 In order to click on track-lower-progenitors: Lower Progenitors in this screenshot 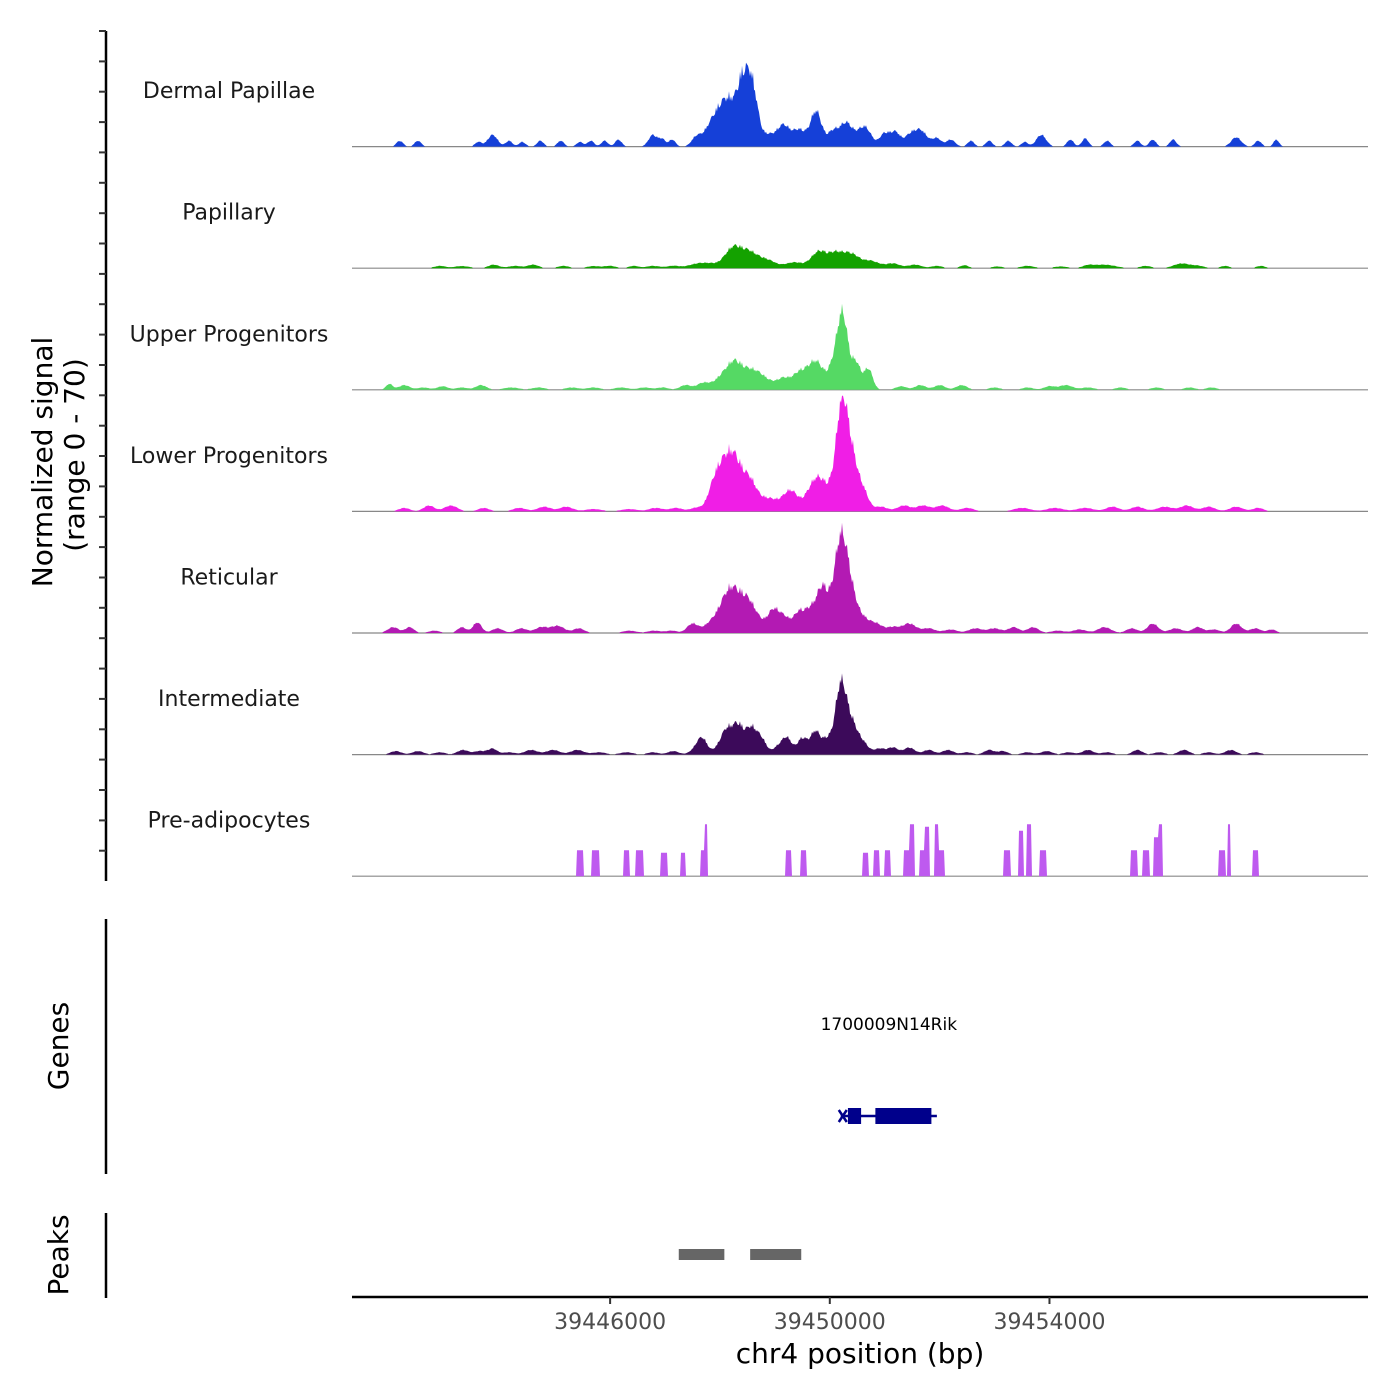, I will do `click(749, 453)`.